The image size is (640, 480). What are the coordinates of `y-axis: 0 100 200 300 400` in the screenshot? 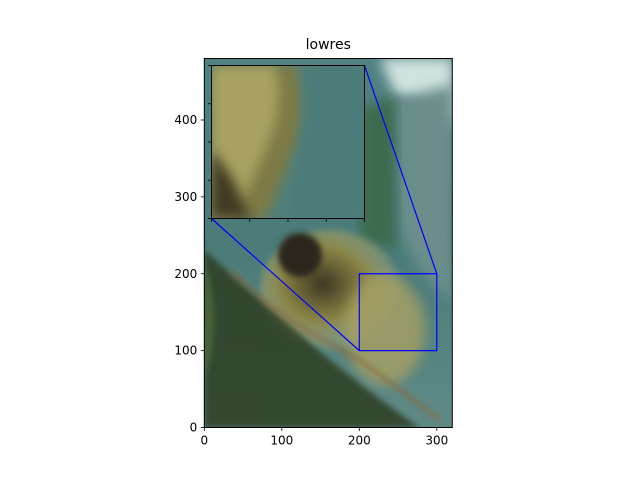 It's located at (189, 274).